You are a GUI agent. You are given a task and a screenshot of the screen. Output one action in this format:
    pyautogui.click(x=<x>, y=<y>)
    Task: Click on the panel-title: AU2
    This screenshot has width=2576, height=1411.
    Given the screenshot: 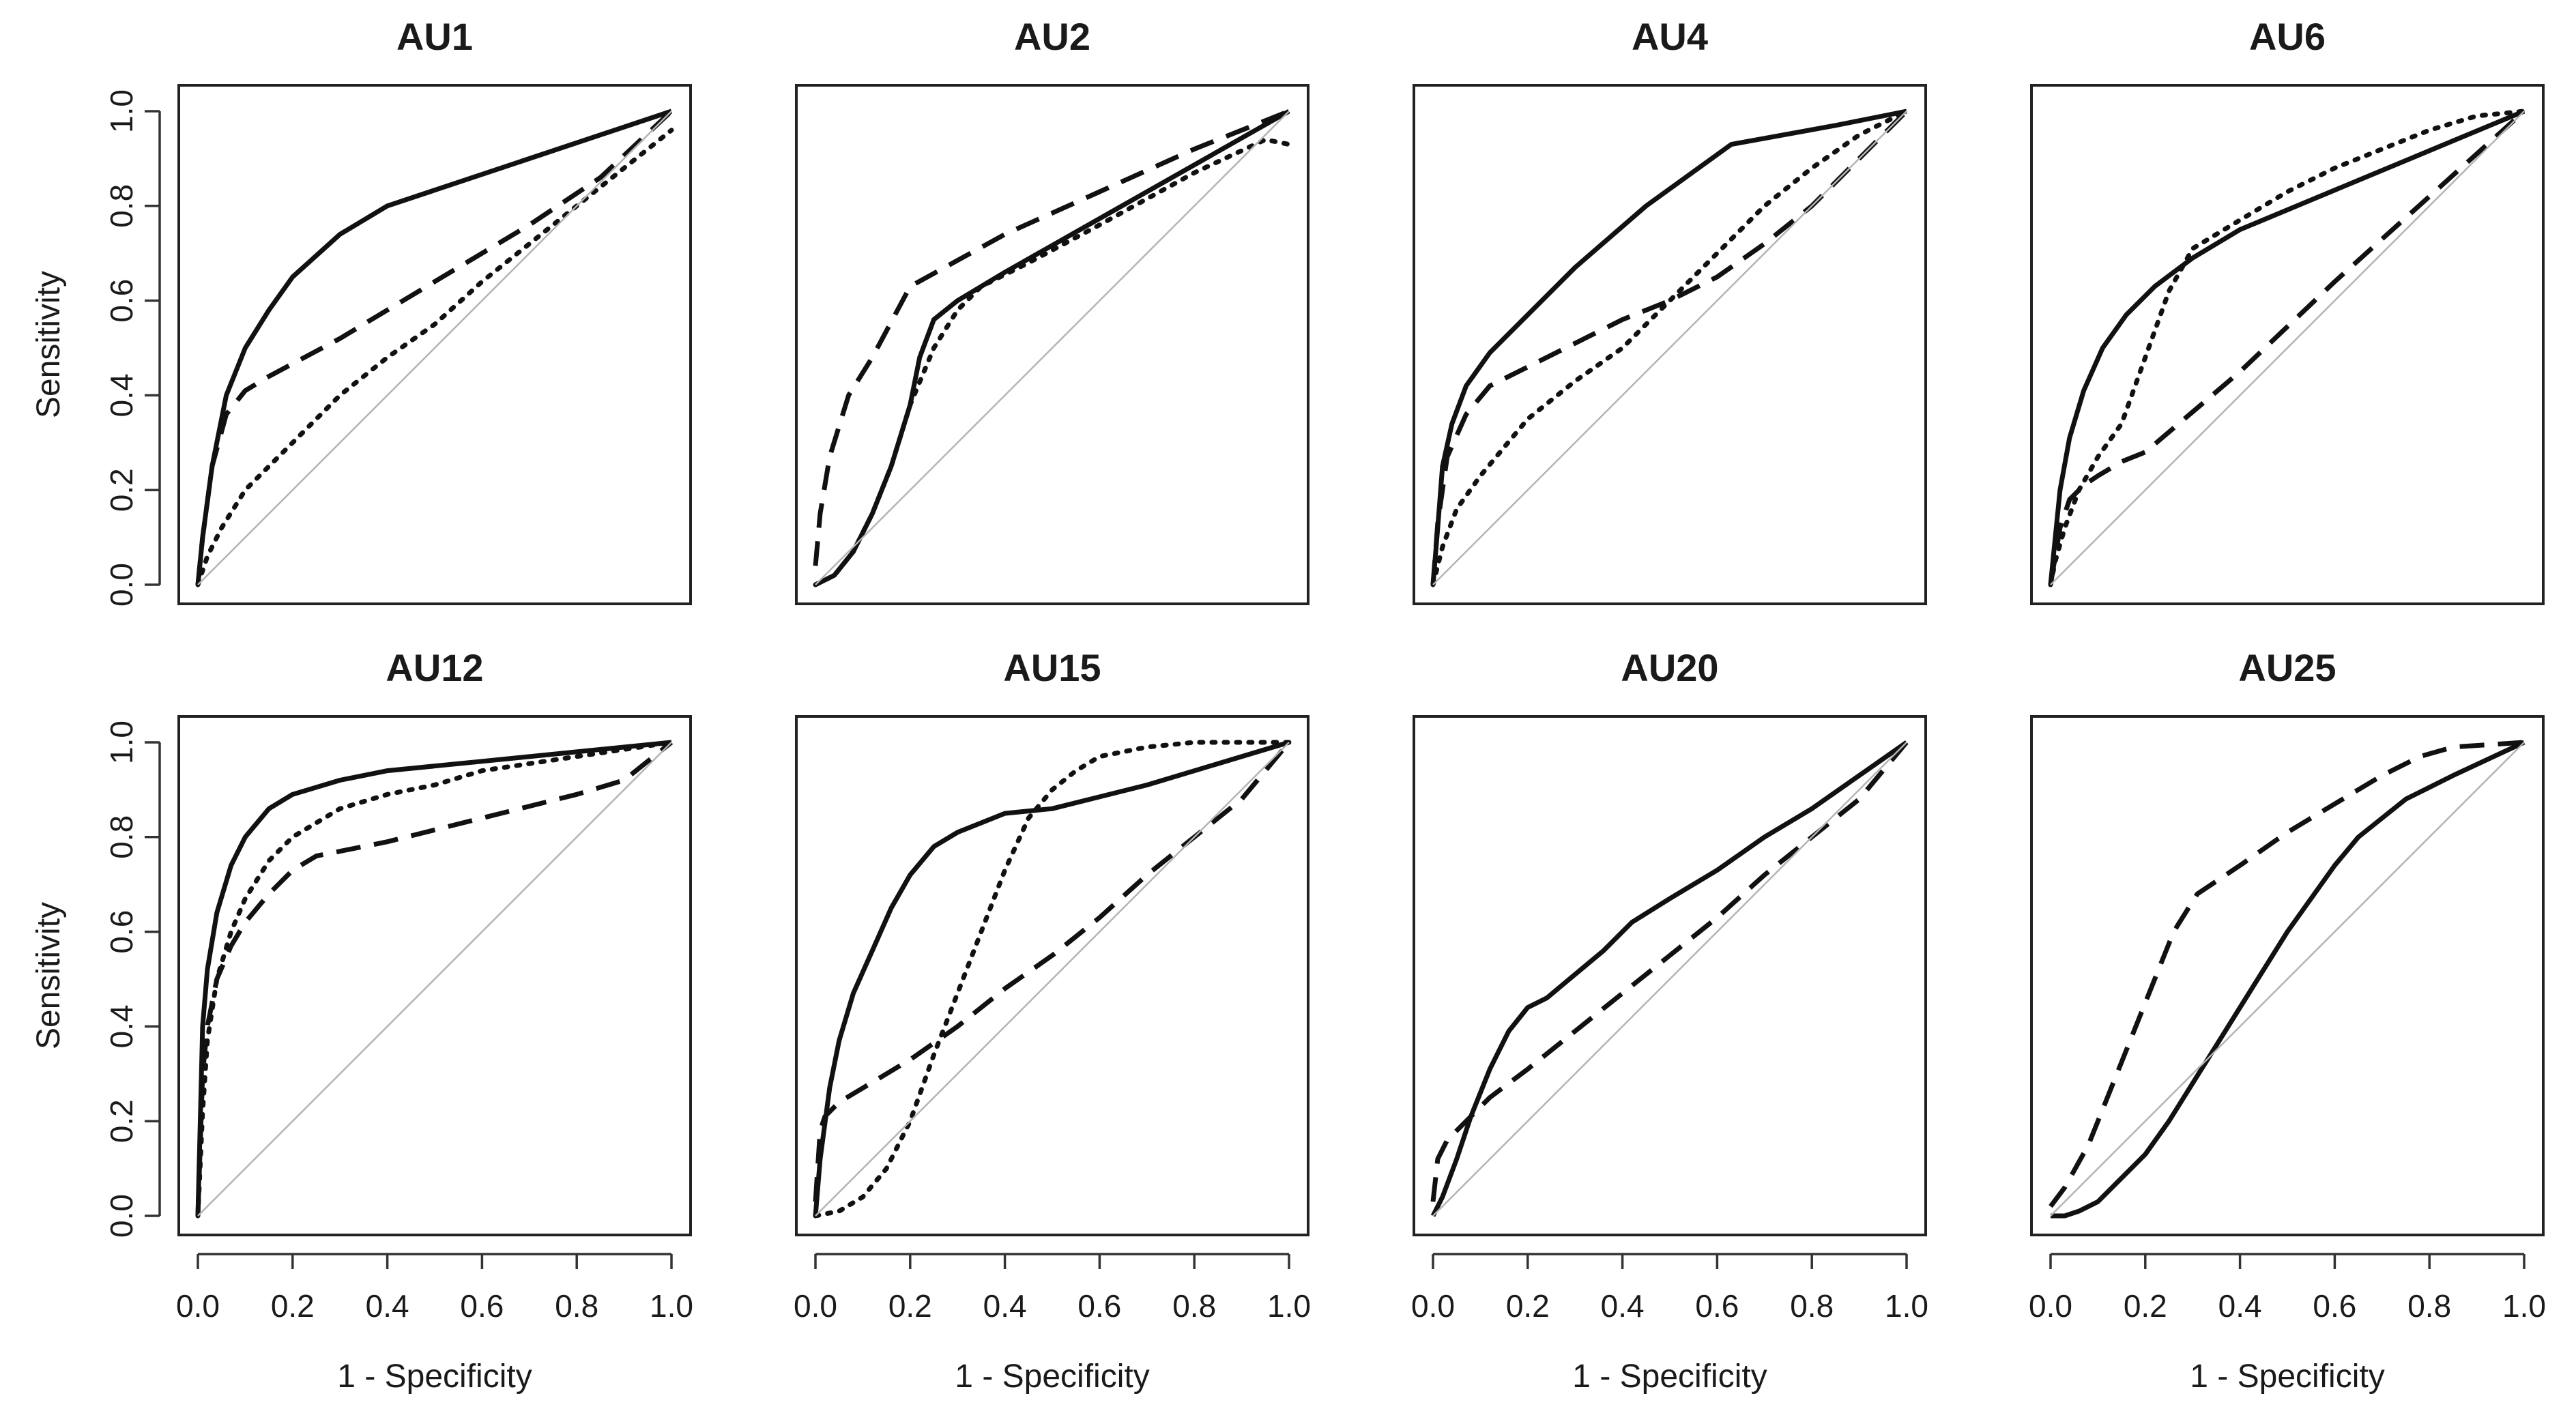 What is the action you would take?
    pyautogui.click(x=1052, y=36)
    